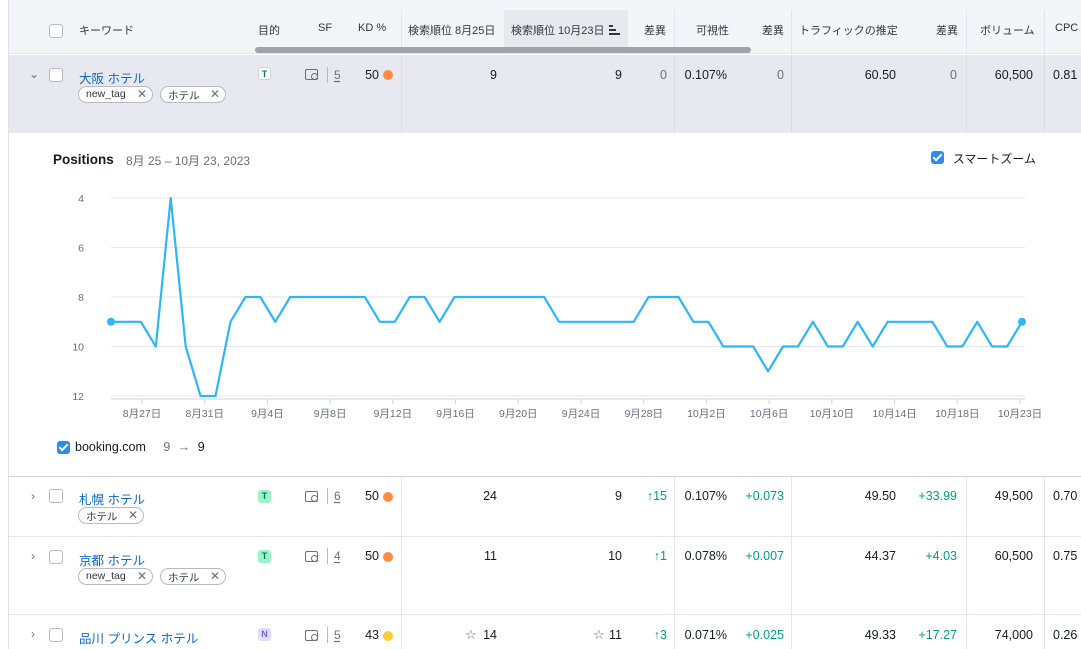 This screenshot has height=649, width=1081. What do you see at coordinates (503, 50) in the screenshot?
I see `horizontal-scrollbar` at bounding box center [503, 50].